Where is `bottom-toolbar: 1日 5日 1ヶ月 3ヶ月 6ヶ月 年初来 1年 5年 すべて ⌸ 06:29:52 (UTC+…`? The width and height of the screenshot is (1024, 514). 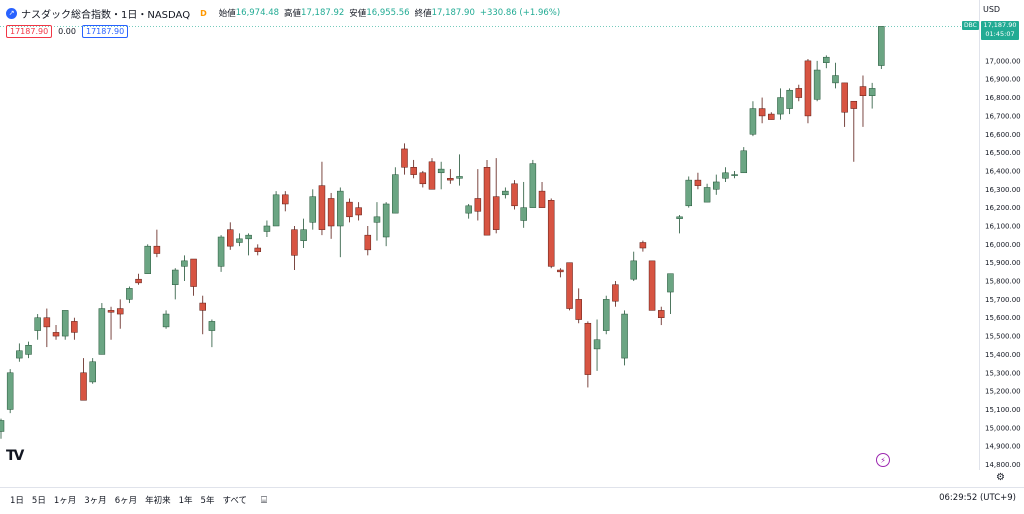 bottom-toolbar: 1日 5日 1ヶ月 3ヶ月 6ヶ月 年初来 1年 5年 すべて ⌸ 06:29:52 (UTC+… is located at coordinates (512, 499).